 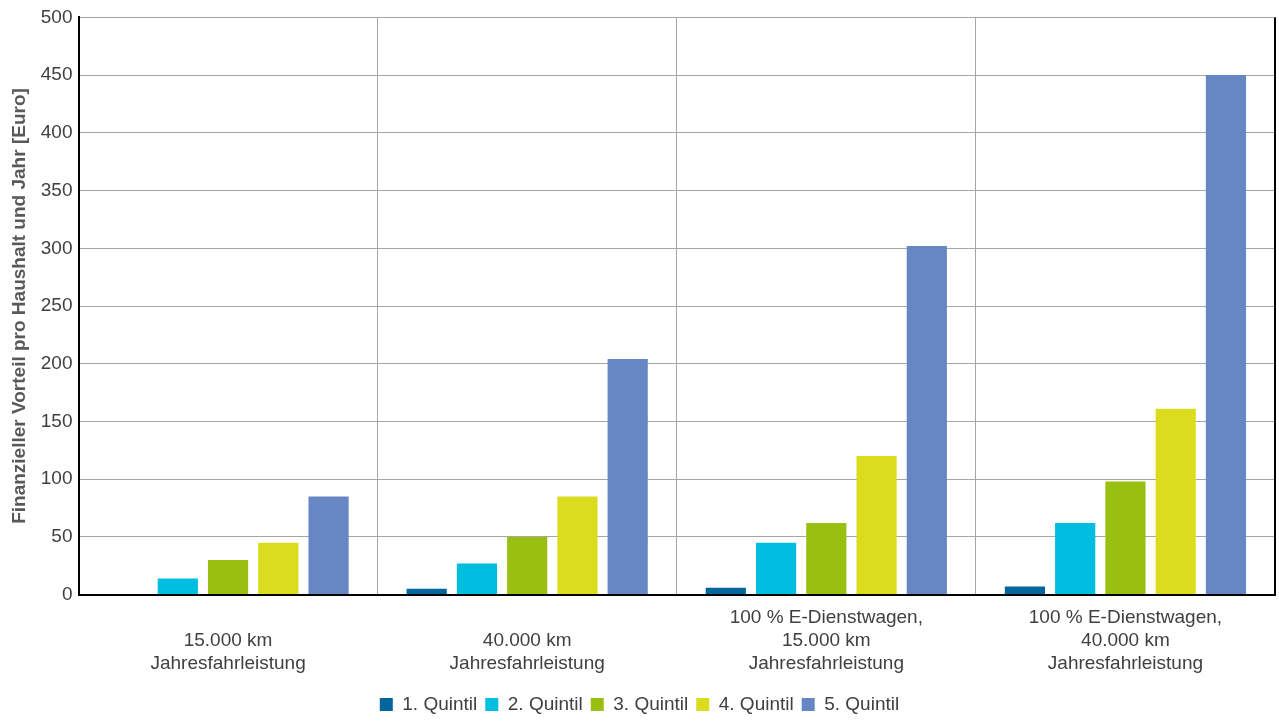 I want to click on x-tick-label: 100 % E-Dienstwagen, 15.000 km Jahresfahrleistung, so click(x=826, y=639).